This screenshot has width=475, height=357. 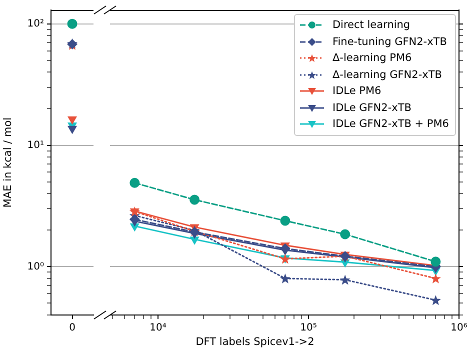 What do you see at coordinates (371, 25) in the screenshot?
I see `legend-label: Direct learning` at bounding box center [371, 25].